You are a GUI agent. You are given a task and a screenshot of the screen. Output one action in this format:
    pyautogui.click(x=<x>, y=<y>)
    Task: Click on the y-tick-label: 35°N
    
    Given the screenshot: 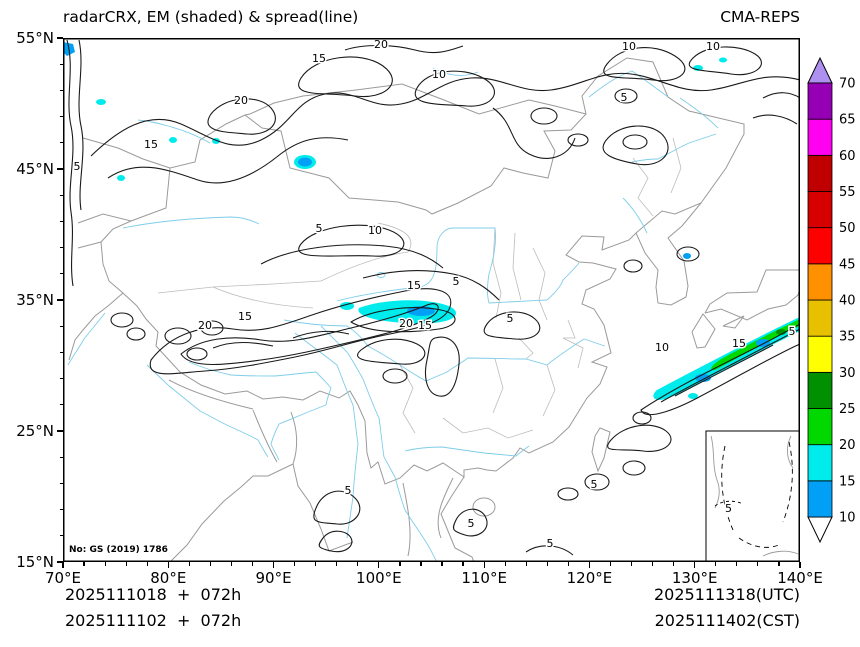 What is the action you would take?
    pyautogui.click(x=35, y=300)
    